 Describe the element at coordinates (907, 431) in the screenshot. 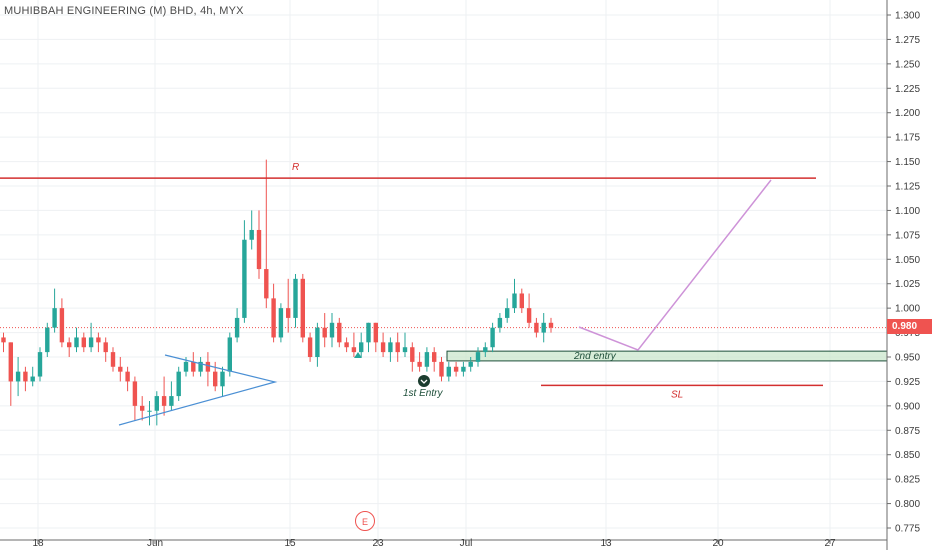

I see `price-tick-label: 0.875` at that location.